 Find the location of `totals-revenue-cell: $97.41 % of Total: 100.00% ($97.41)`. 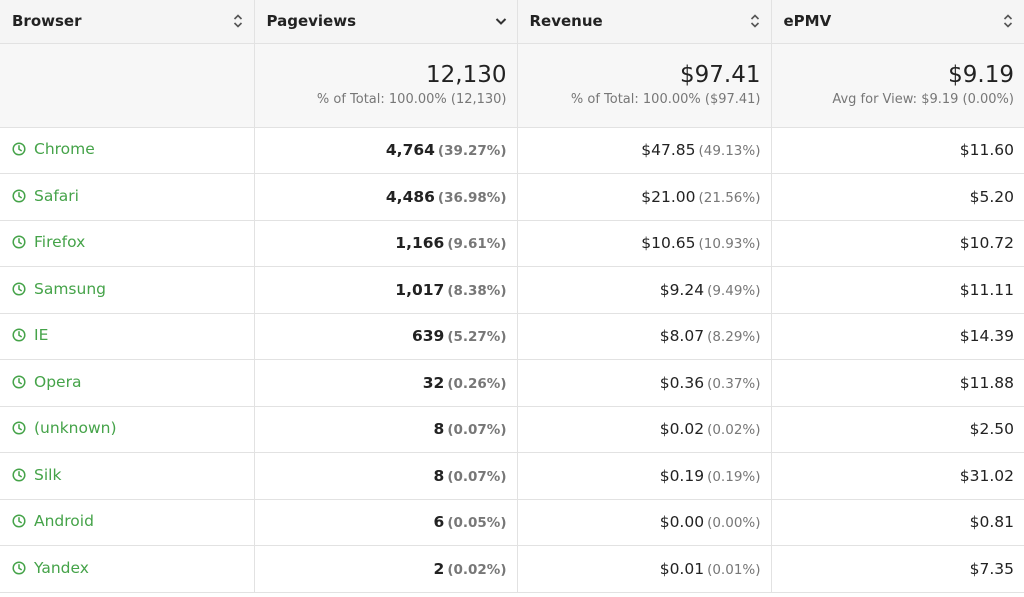

totals-revenue-cell: $97.41 % of Total: 100.00% ($97.41) is located at coordinates (644, 85).